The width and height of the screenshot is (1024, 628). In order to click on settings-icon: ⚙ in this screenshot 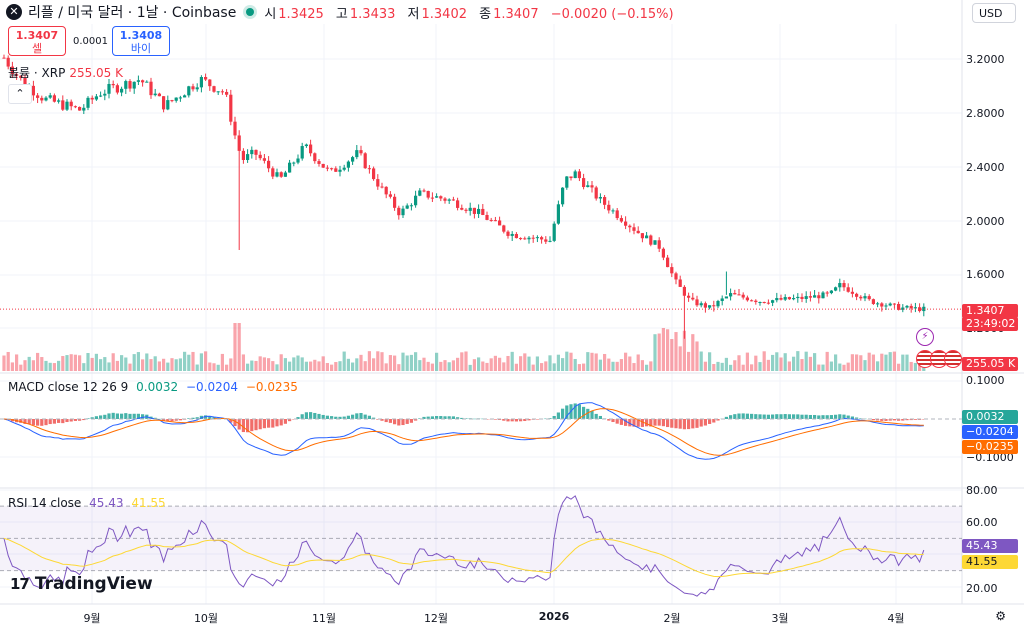, I will do `click(1000, 616)`.